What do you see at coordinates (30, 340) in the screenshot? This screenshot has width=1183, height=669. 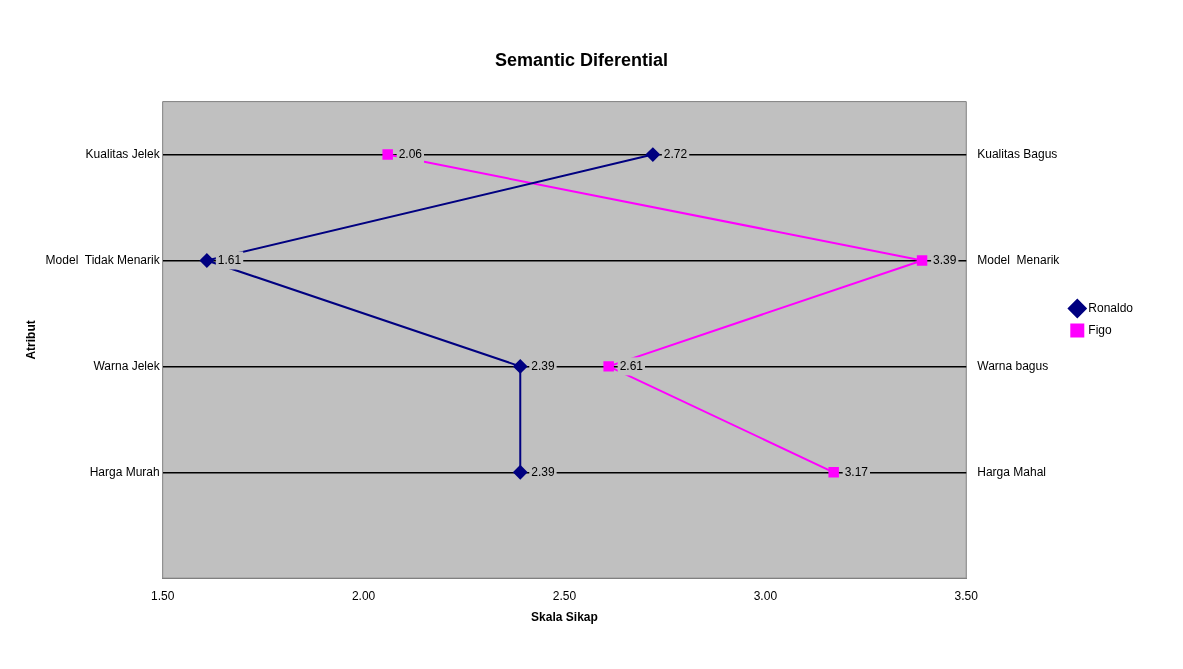 I see `y-axis-title: Atribut` at bounding box center [30, 340].